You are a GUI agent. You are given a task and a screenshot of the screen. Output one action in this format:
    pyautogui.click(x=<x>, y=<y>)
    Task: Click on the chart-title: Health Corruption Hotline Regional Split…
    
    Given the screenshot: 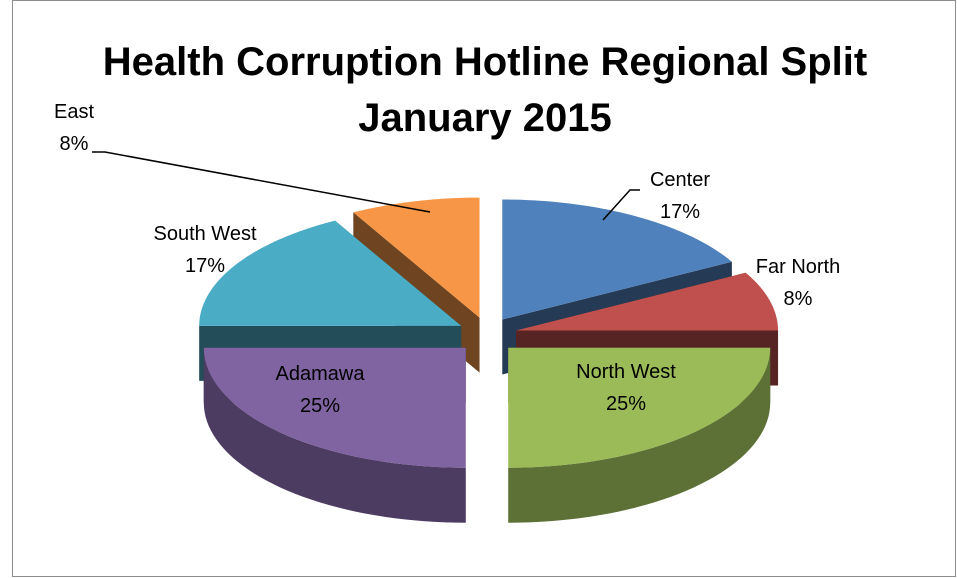 What is the action you would take?
    pyautogui.click(x=485, y=90)
    